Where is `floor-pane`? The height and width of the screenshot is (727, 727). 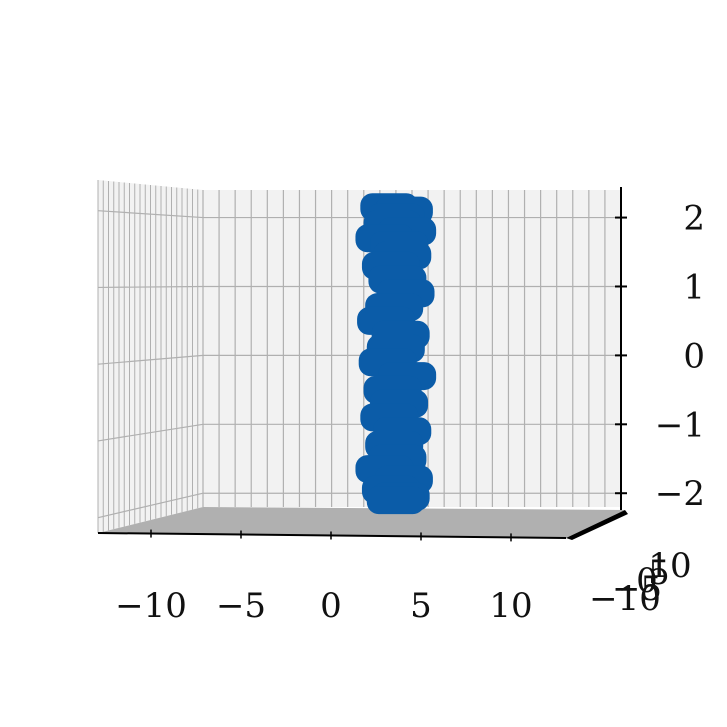
floor-pane is located at coordinates (361, 522).